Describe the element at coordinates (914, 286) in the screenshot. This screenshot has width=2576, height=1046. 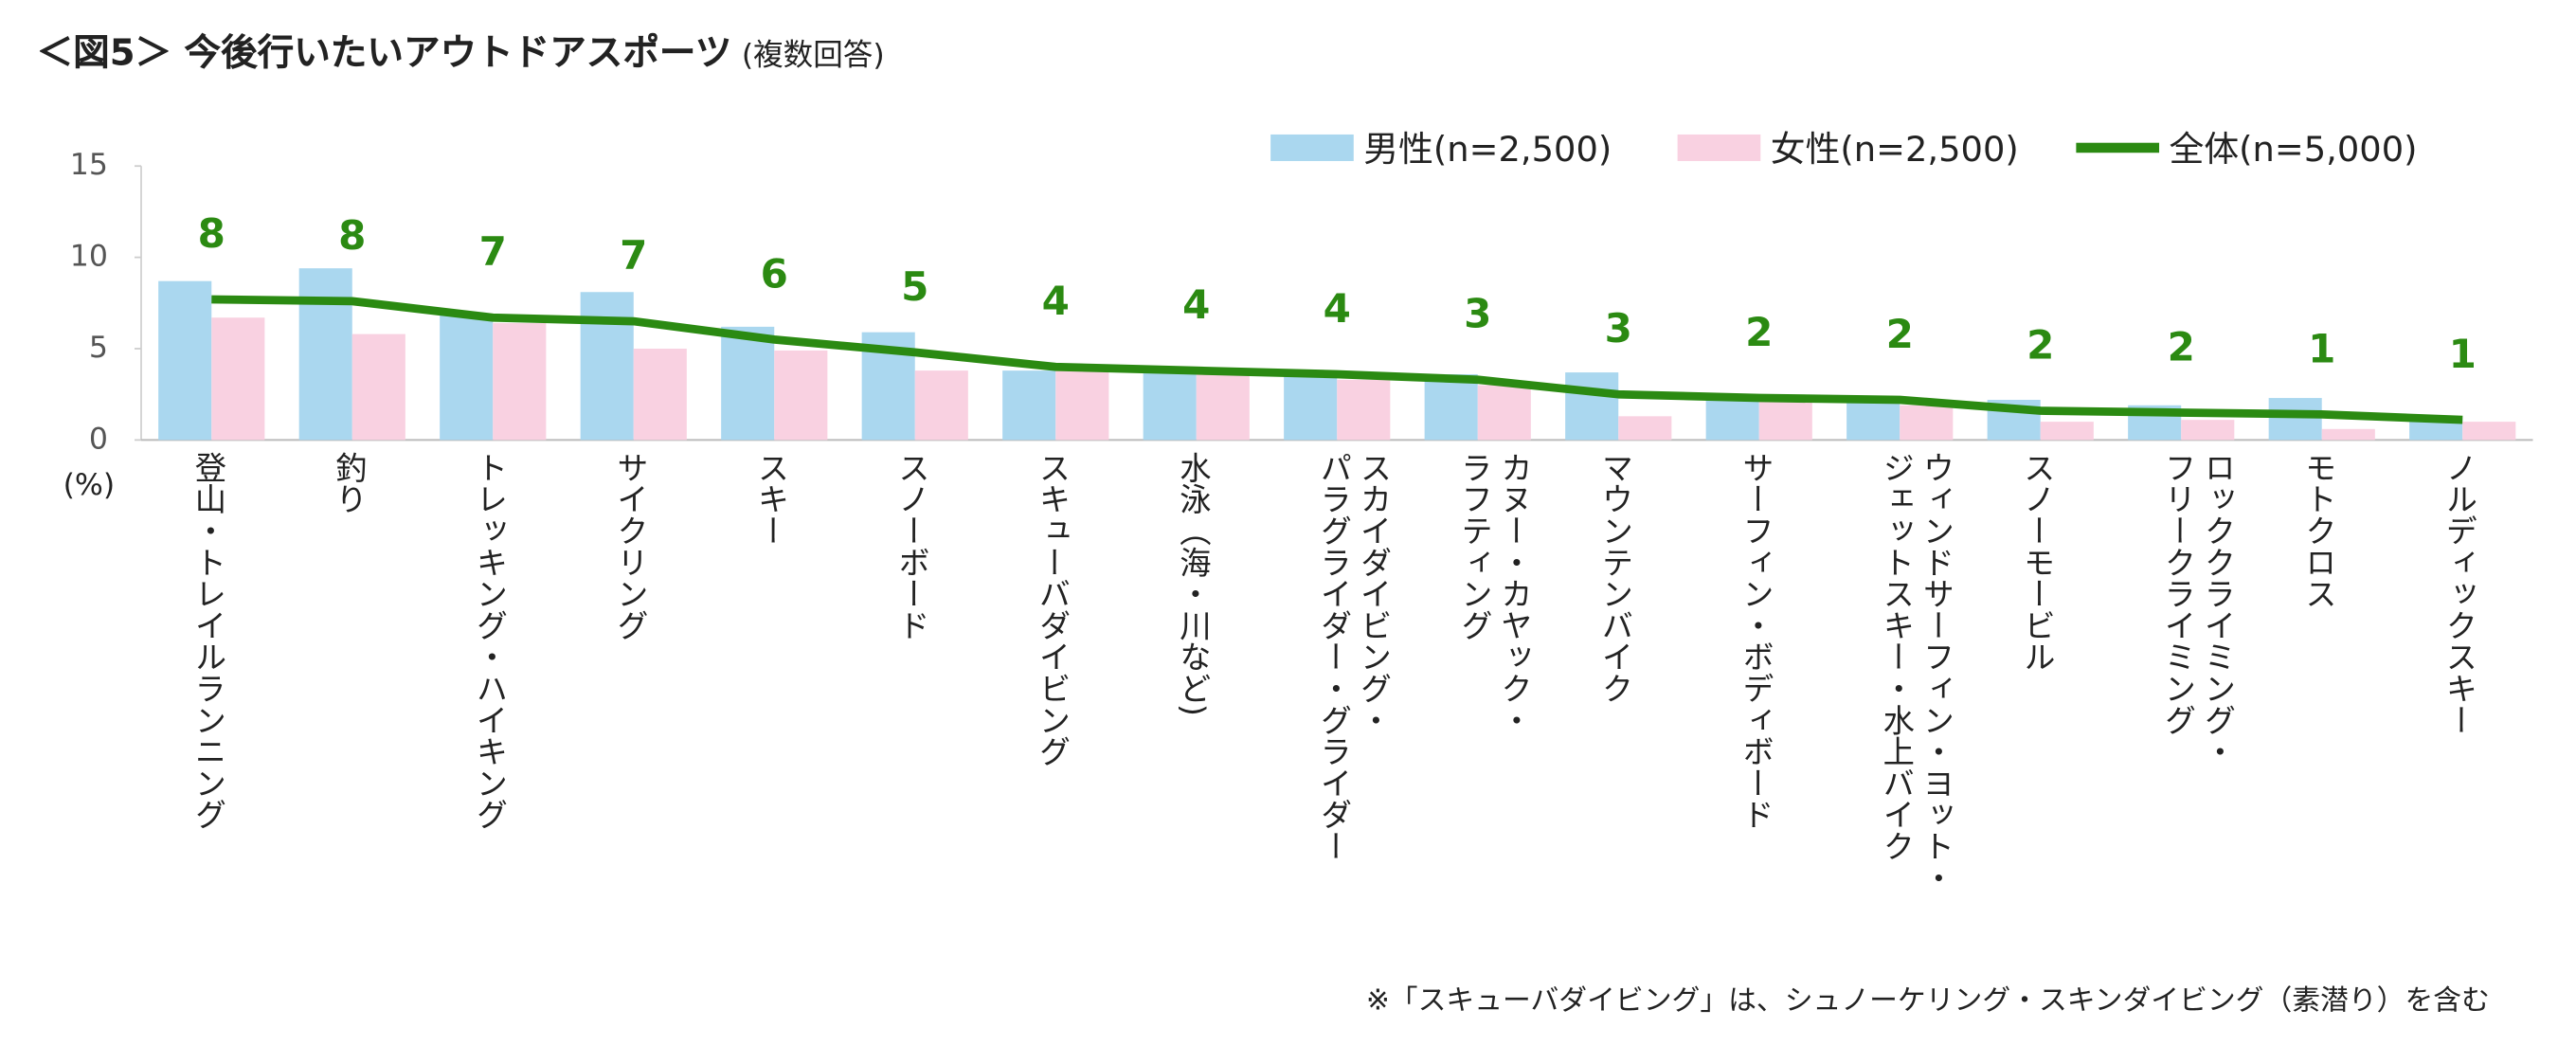
I see `data-label: 5` at that location.